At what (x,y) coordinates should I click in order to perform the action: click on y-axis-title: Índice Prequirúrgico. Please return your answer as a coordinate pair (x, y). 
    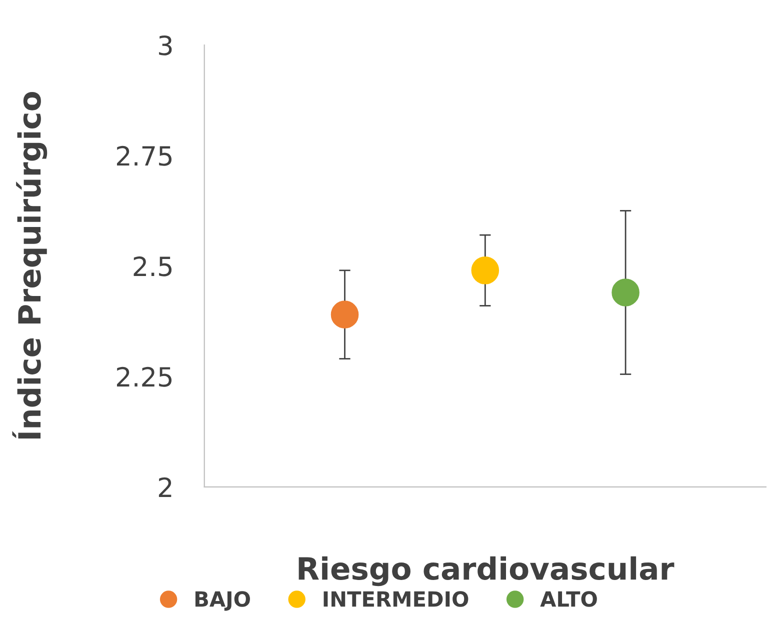
    Looking at the image, I should click on (30, 265).